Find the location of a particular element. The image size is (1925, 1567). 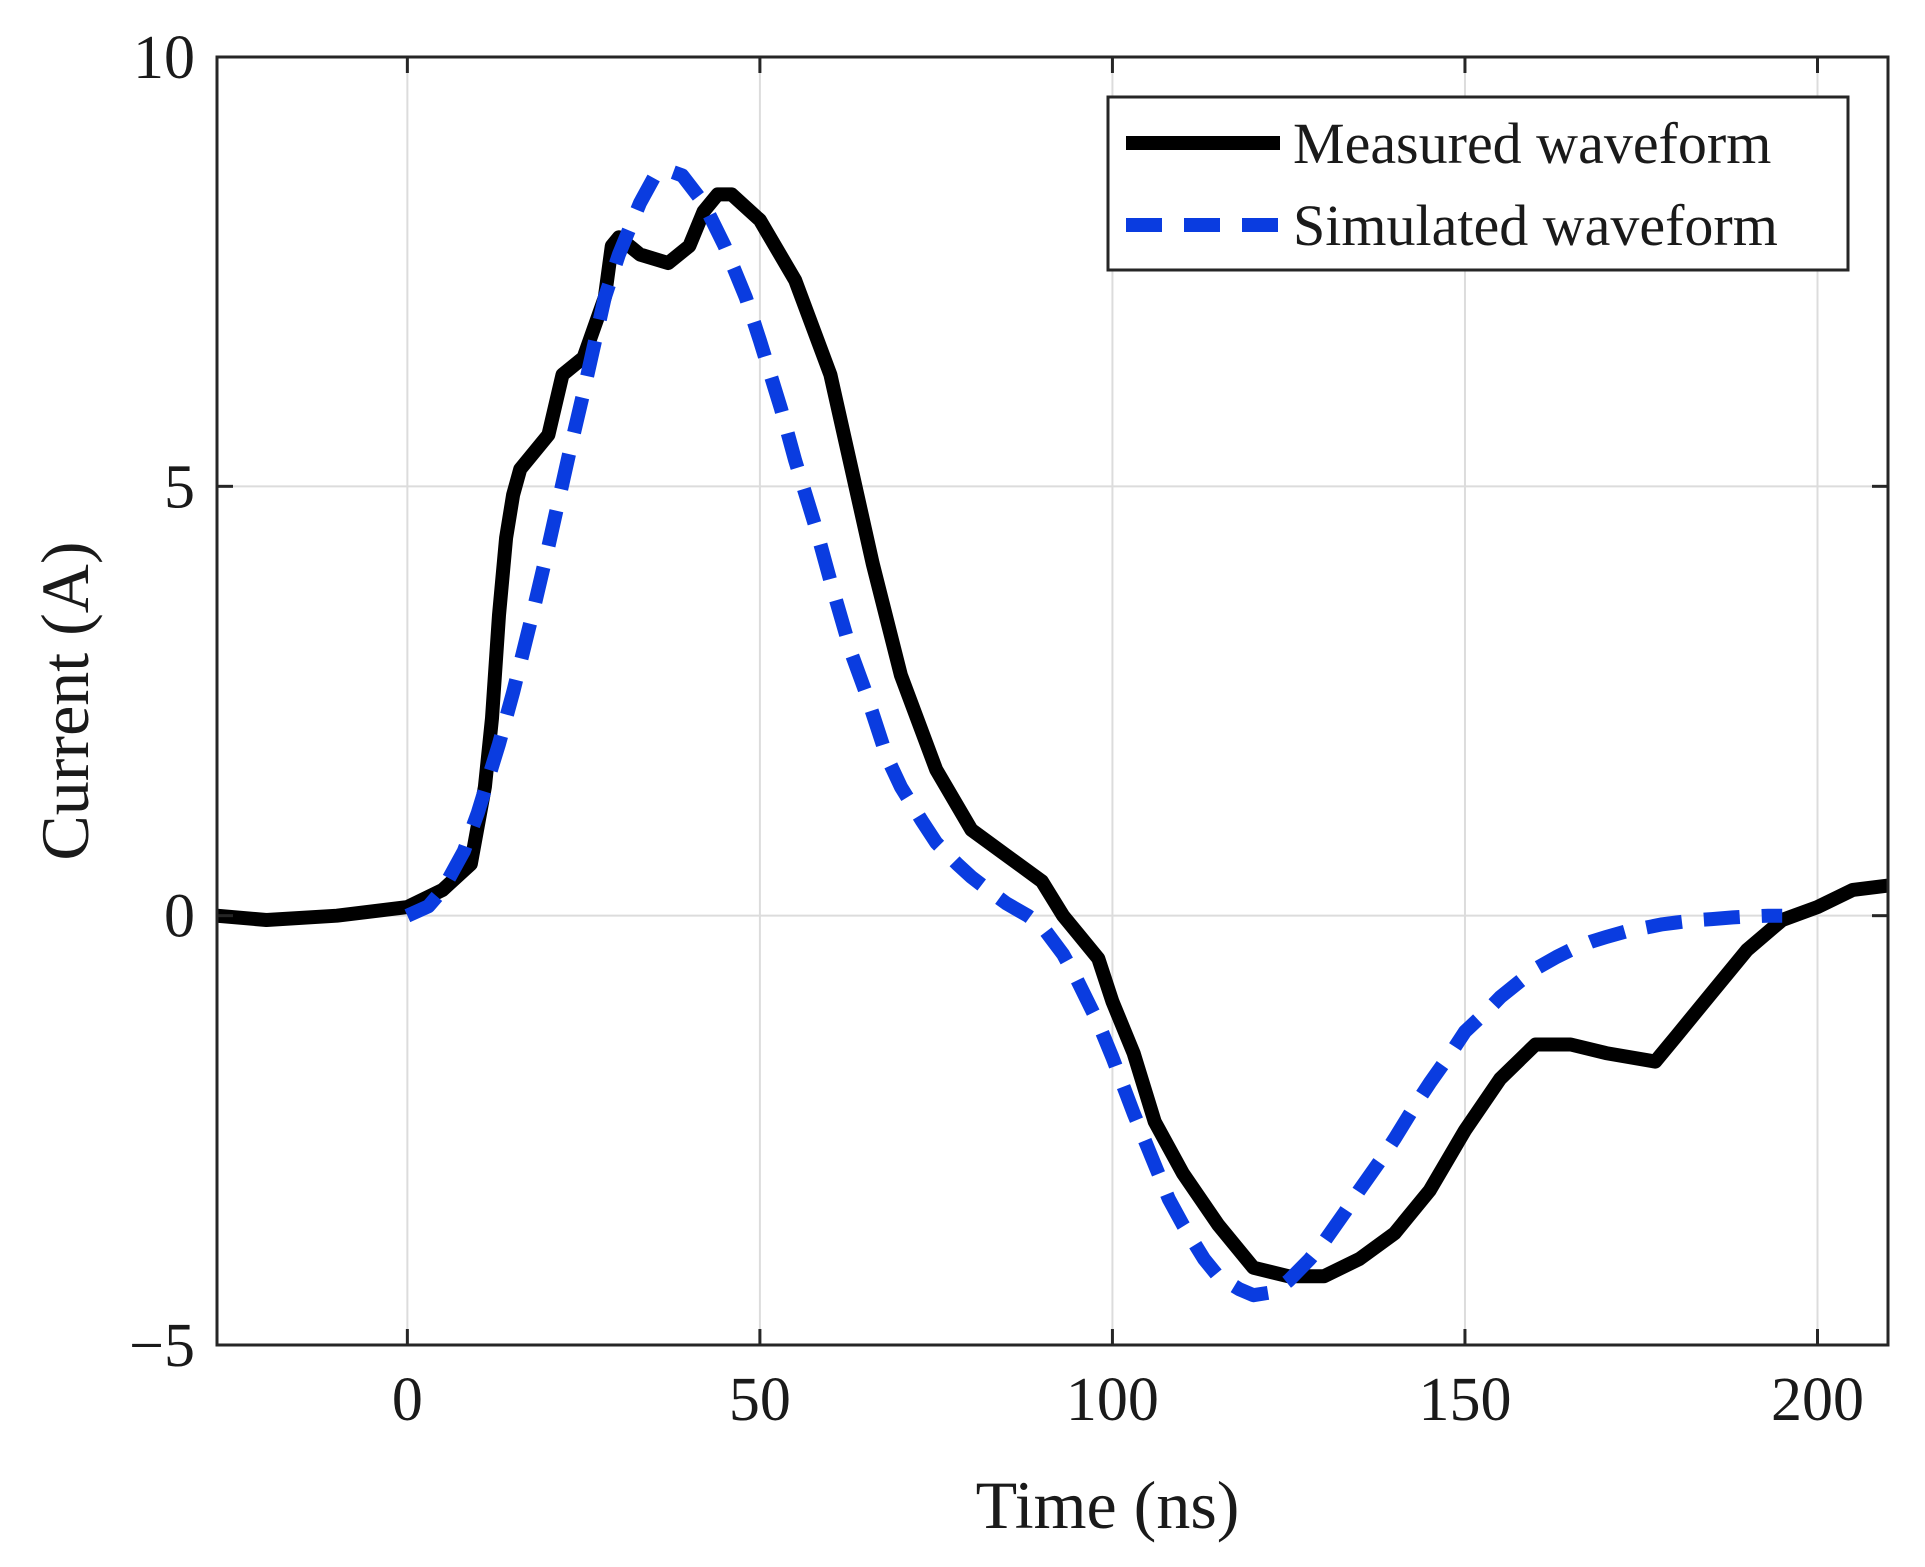

y-tick-label-3: 10 is located at coordinates (164, 58).